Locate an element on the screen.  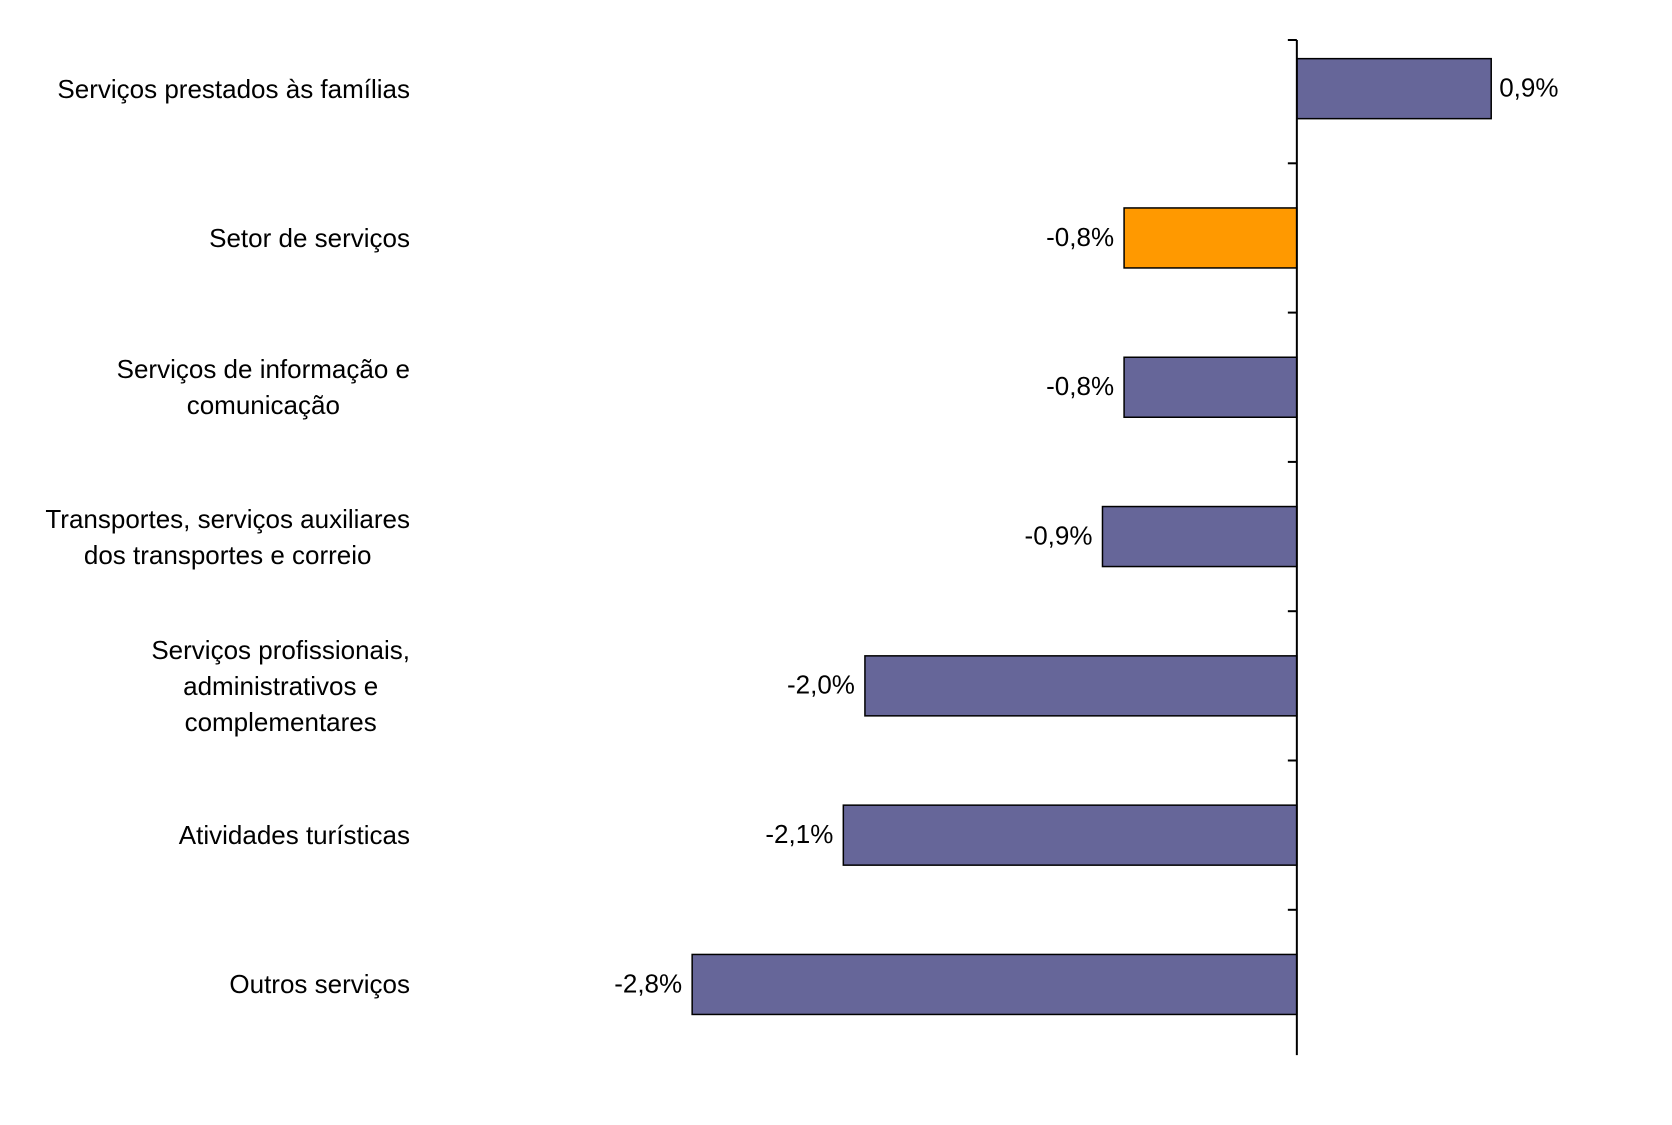
value-label: 0,9% is located at coordinates (1528, 88).